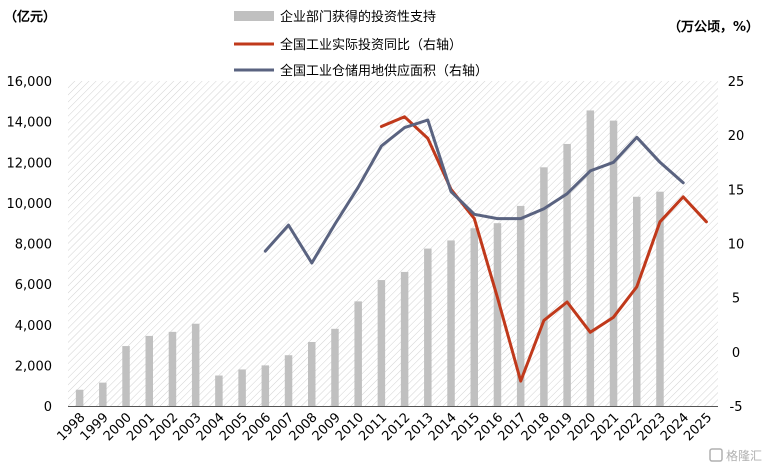 The height and width of the screenshot is (472, 772). I want to click on bar-2016, so click(497, 314).